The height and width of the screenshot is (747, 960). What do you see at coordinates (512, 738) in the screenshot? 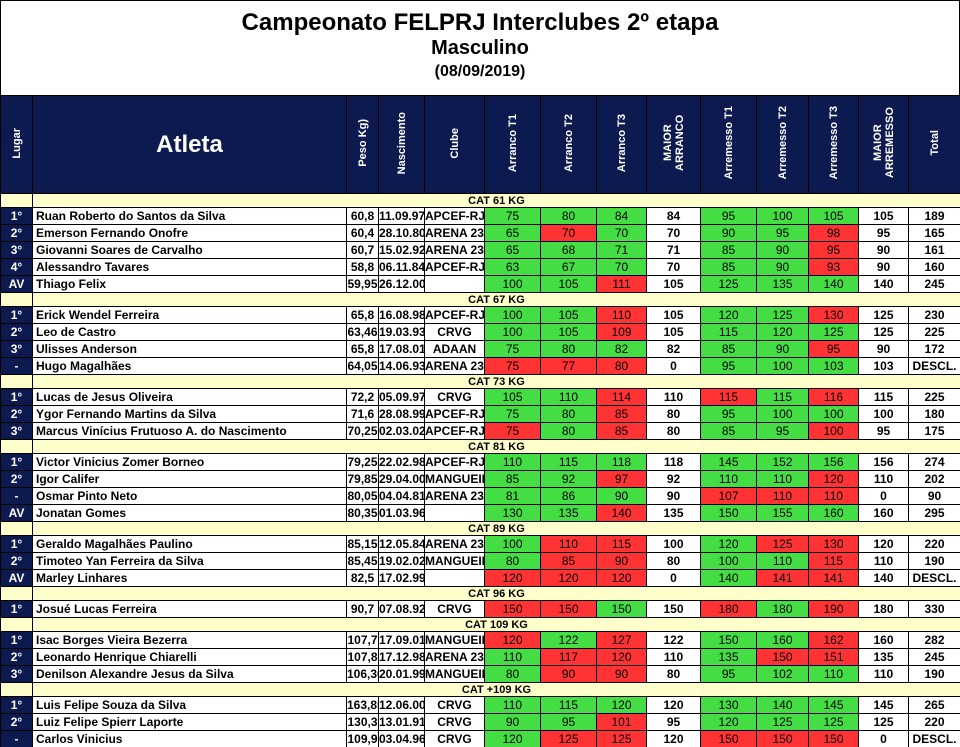
I see `attempt: 120` at bounding box center [512, 738].